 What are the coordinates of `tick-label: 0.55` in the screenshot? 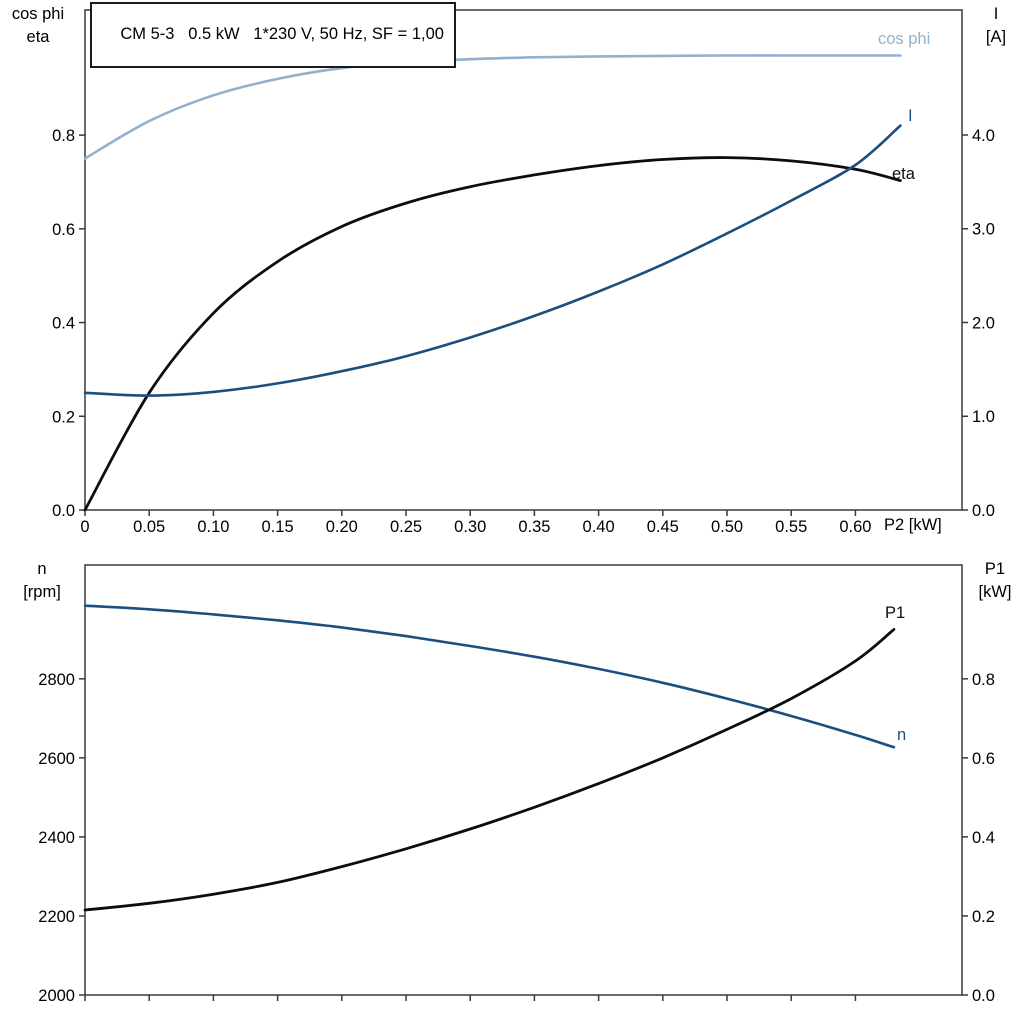 It's located at (791, 527).